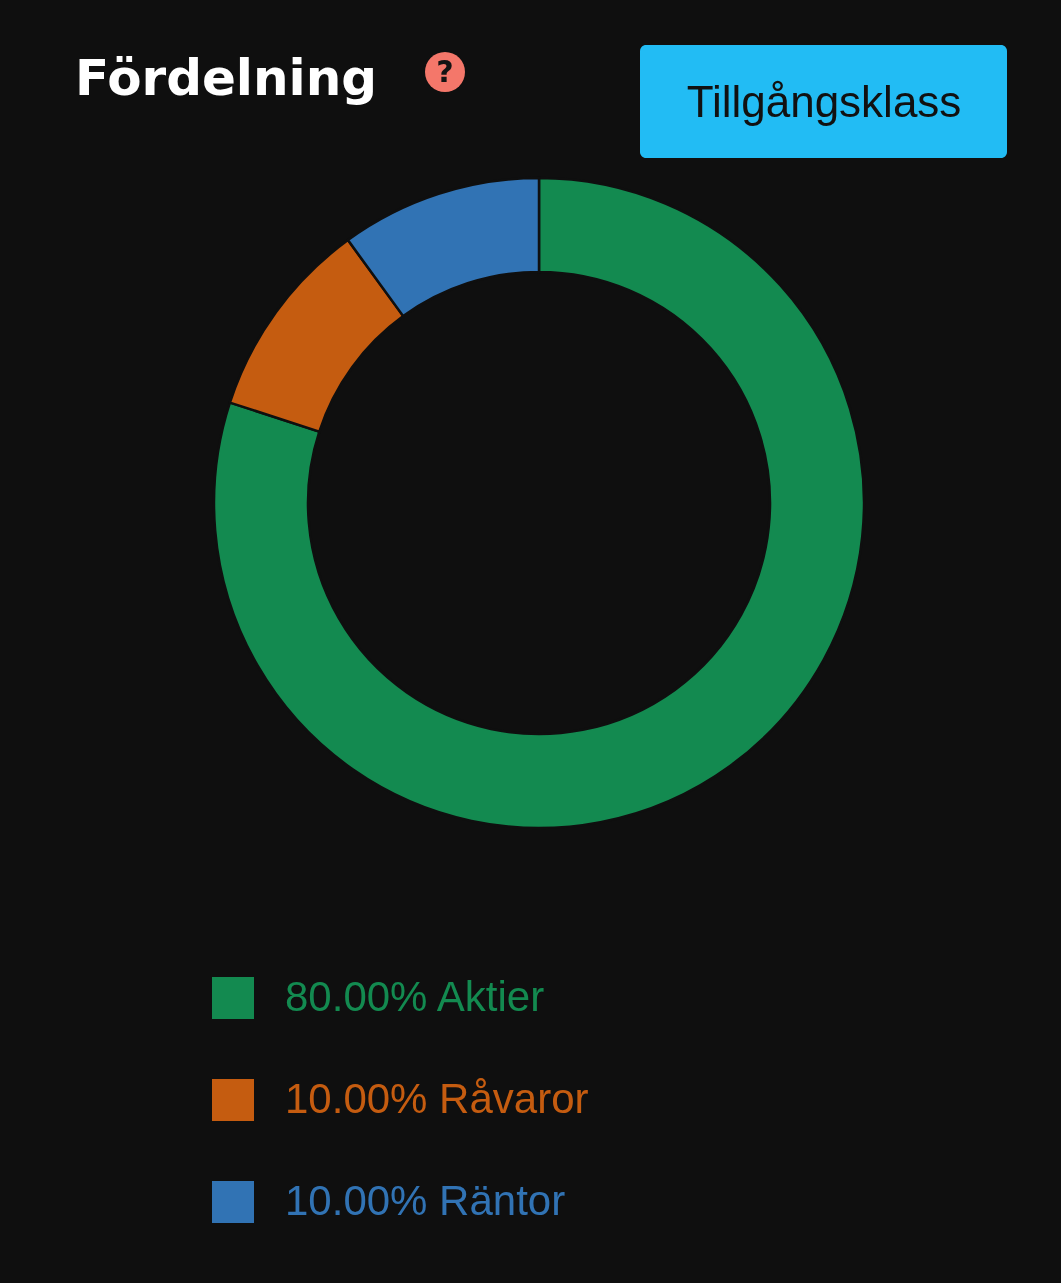 The height and width of the screenshot is (1283, 1061). What do you see at coordinates (425, 1200) in the screenshot?
I see `legend-label: 10.00% Räntor` at bounding box center [425, 1200].